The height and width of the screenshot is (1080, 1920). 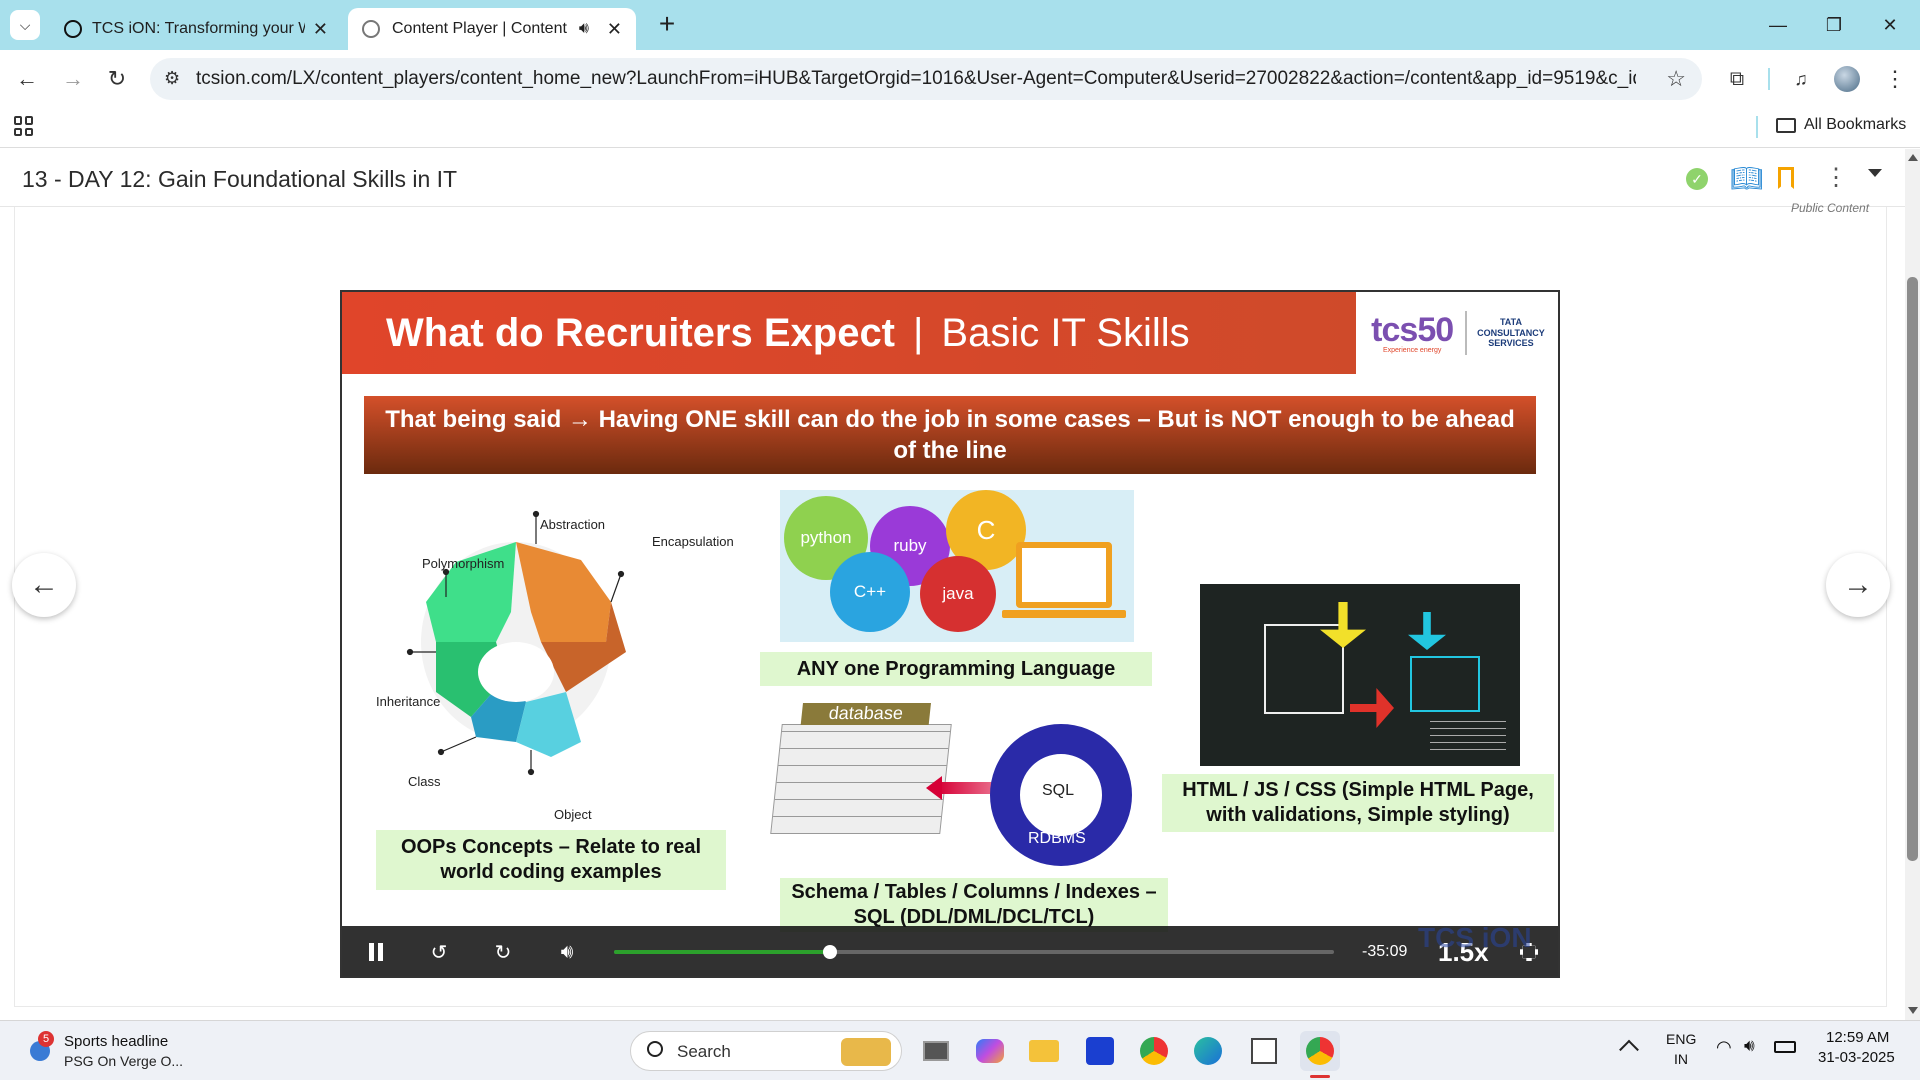 I want to click on slide-title-bold: What do Recruiters Expect, so click(x=641, y=332).